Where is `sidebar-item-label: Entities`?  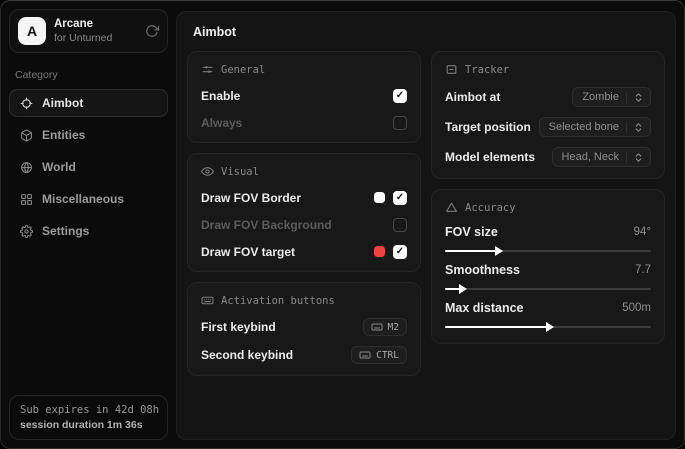
sidebar-item-label: Entities is located at coordinates (64, 135).